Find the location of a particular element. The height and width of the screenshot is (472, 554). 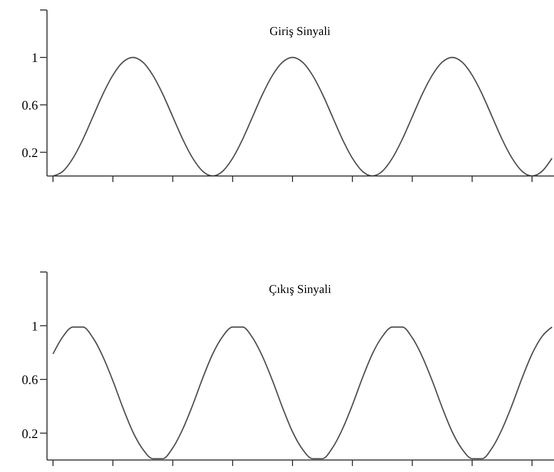

text: Çıkış Sinyali is located at coordinates (300, 289).